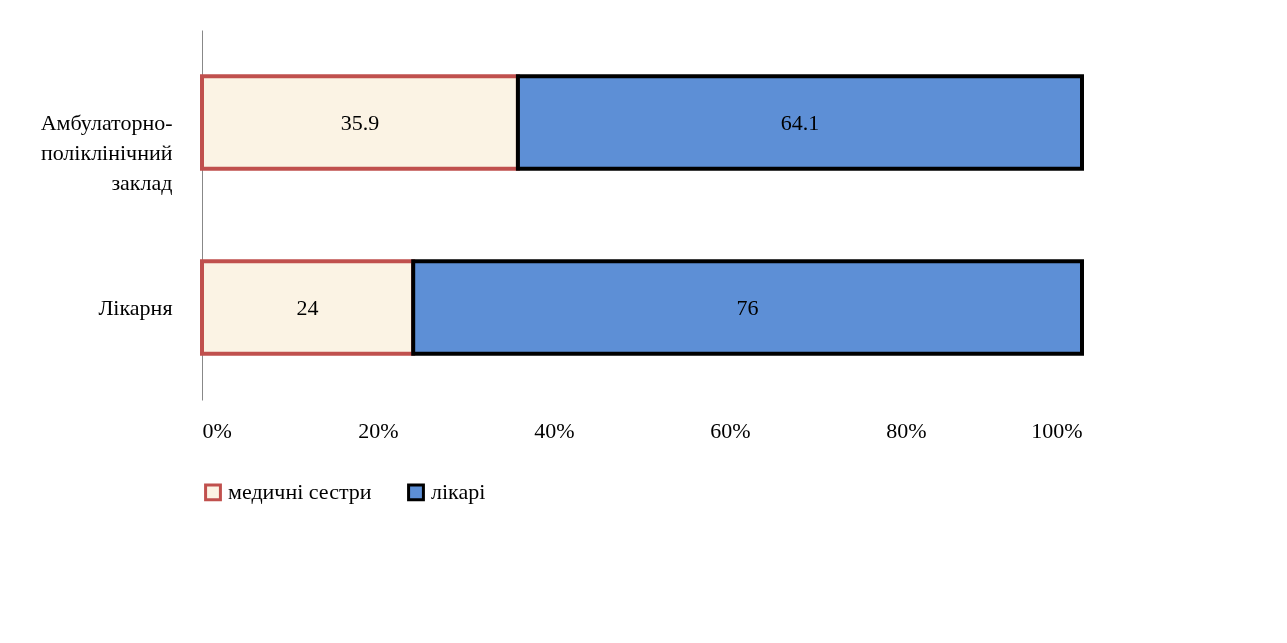 The width and height of the screenshot is (1287, 643). What do you see at coordinates (800, 122) in the screenshot?
I see `data-label: 64.1` at bounding box center [800, 122].